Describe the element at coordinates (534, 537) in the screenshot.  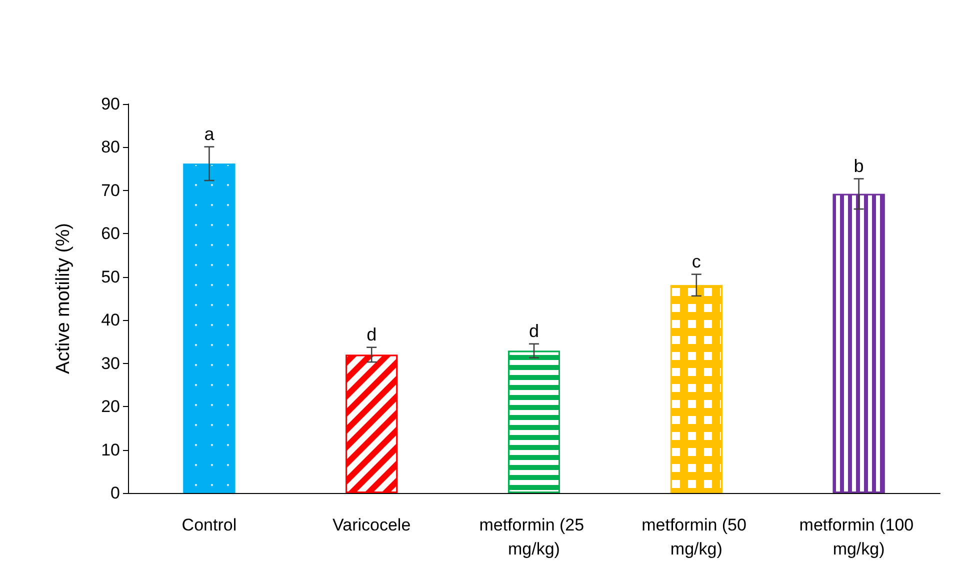
I see `x-tick-label: metformin (25 mg/kg)` at that location.